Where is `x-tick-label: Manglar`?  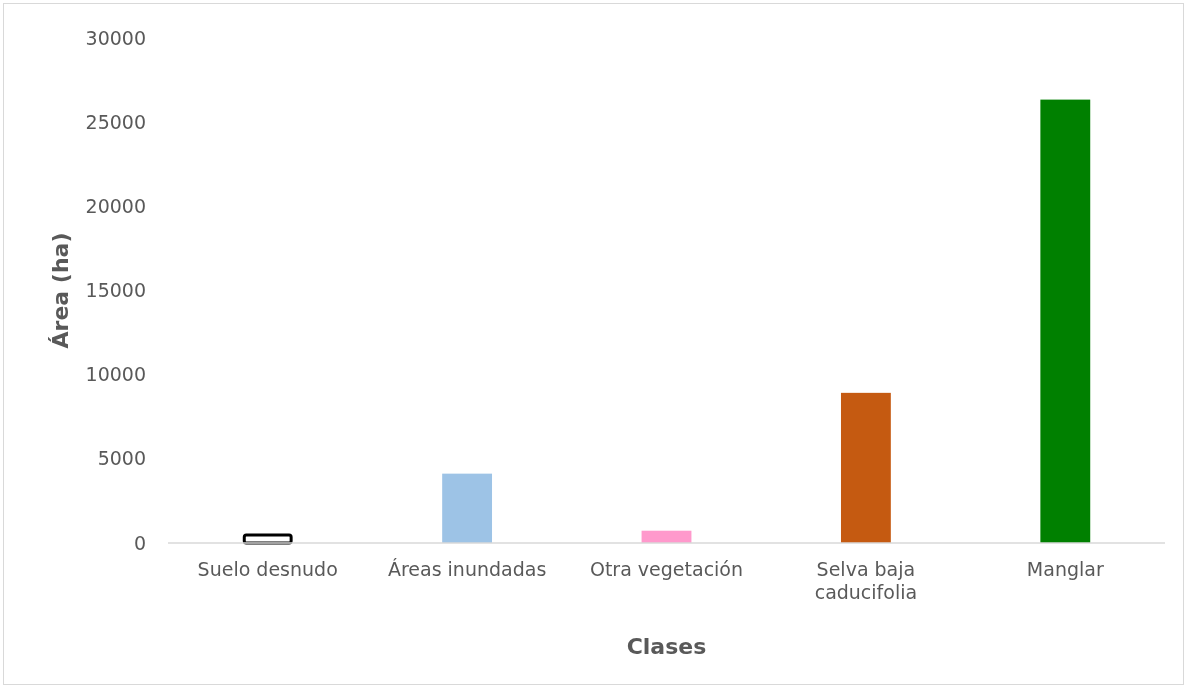
x-tick-label: Manglar is located at coordinates (1065, 569).